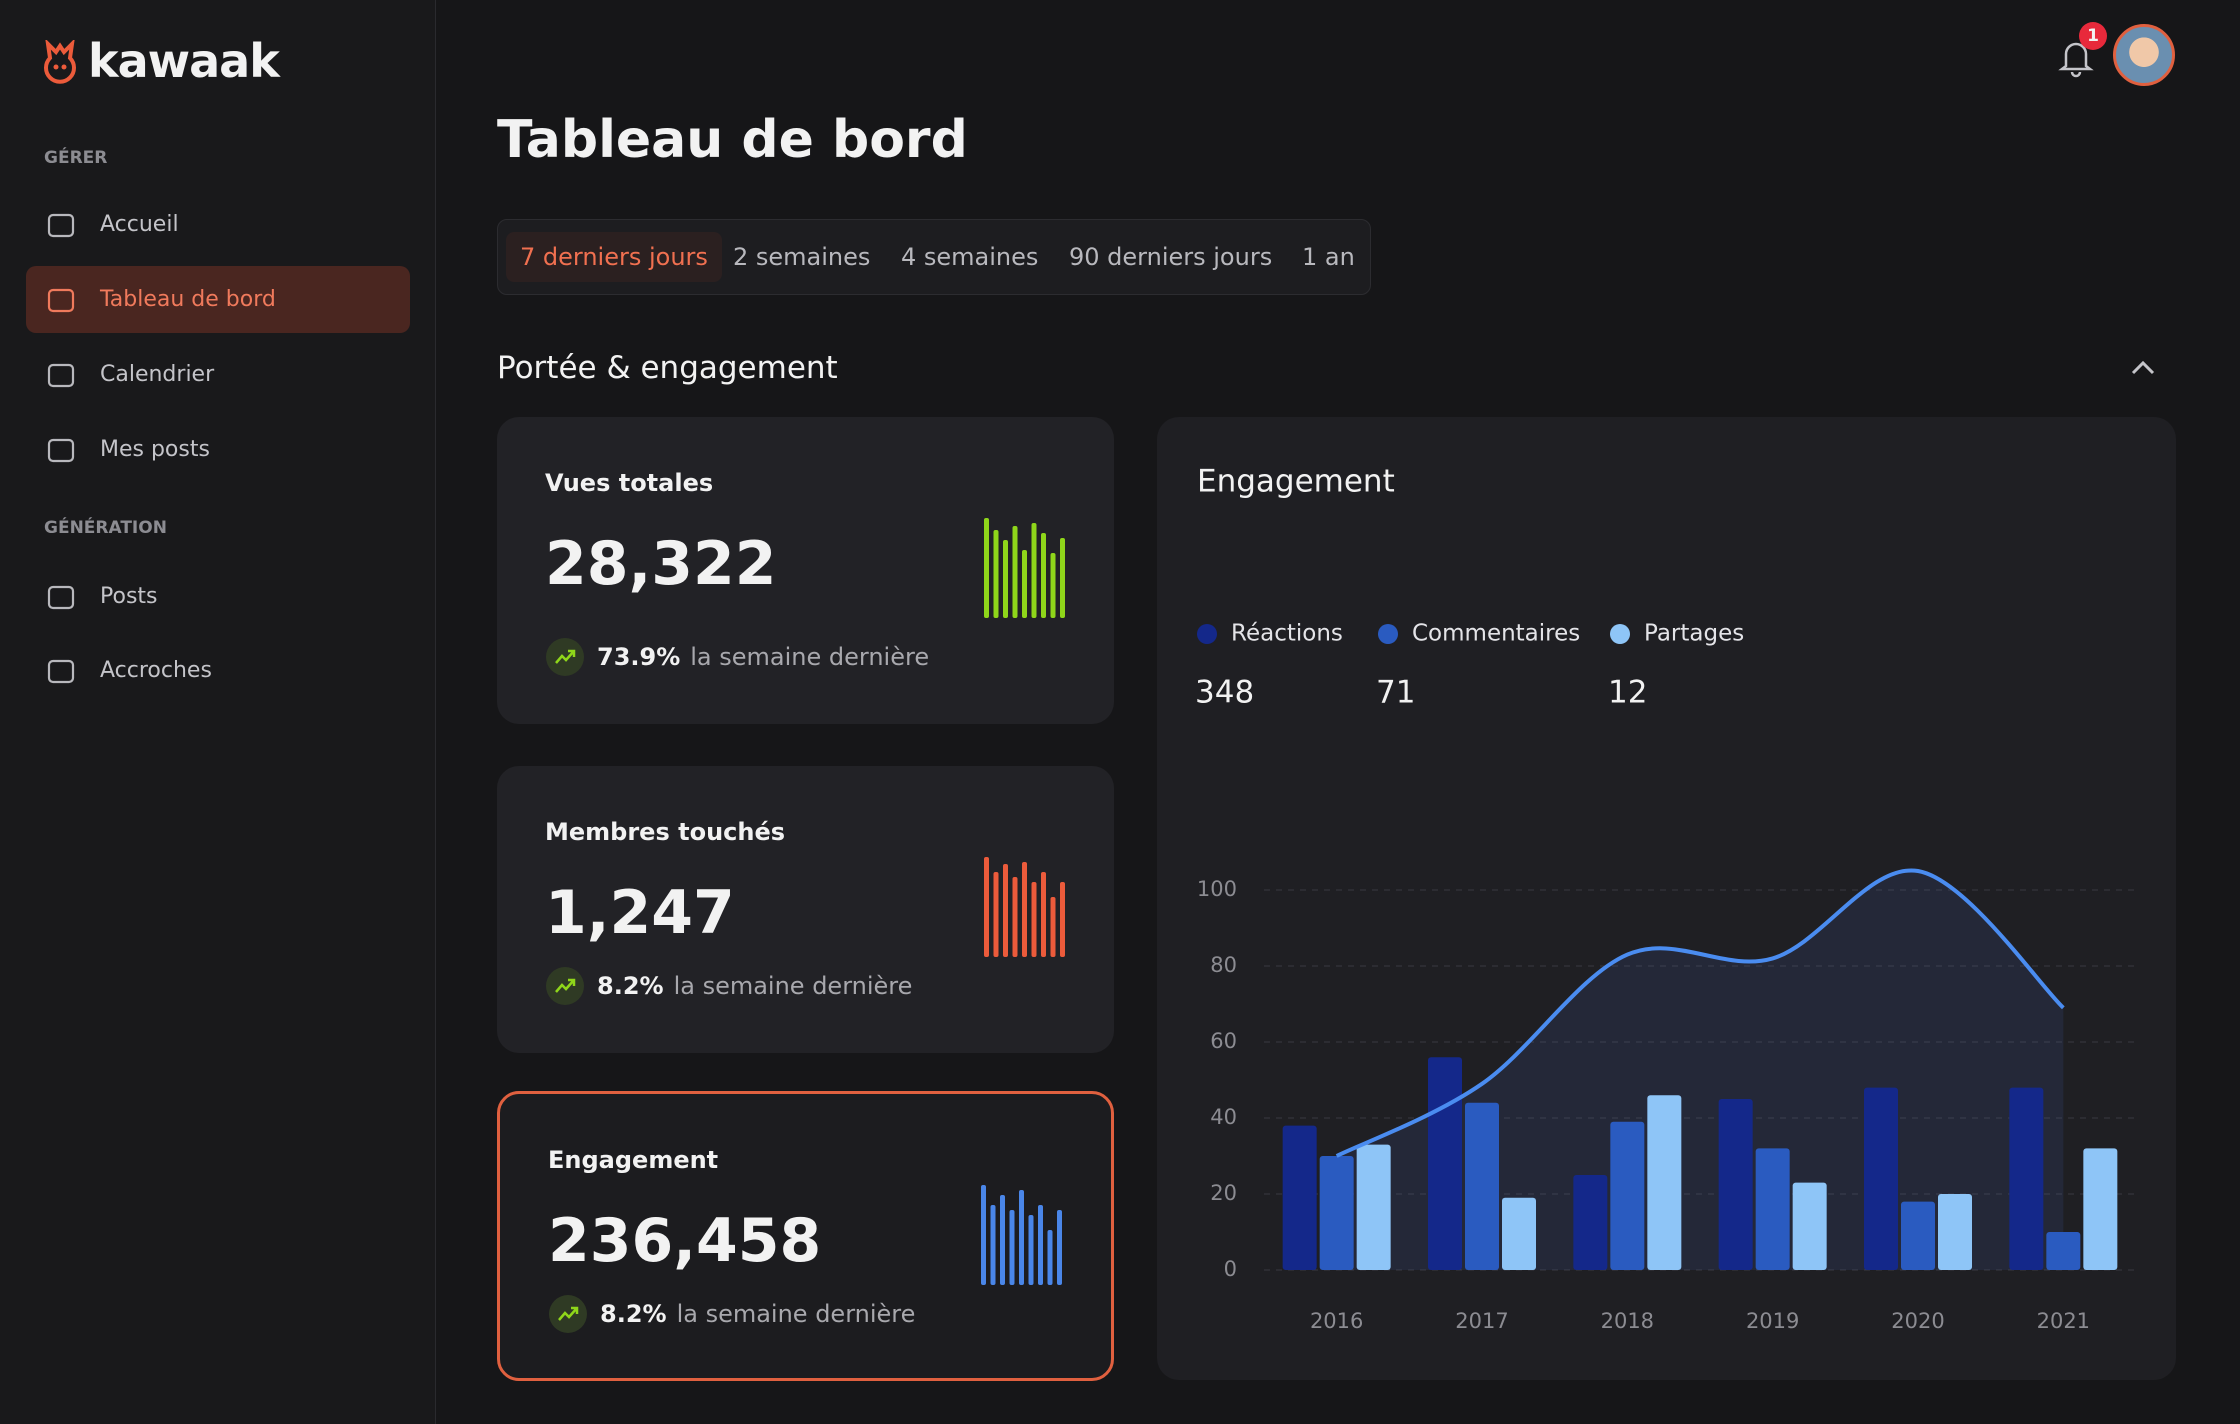 The image size is (2240, 1424). I want to click on legend-total: 12, so click(1627, 693).